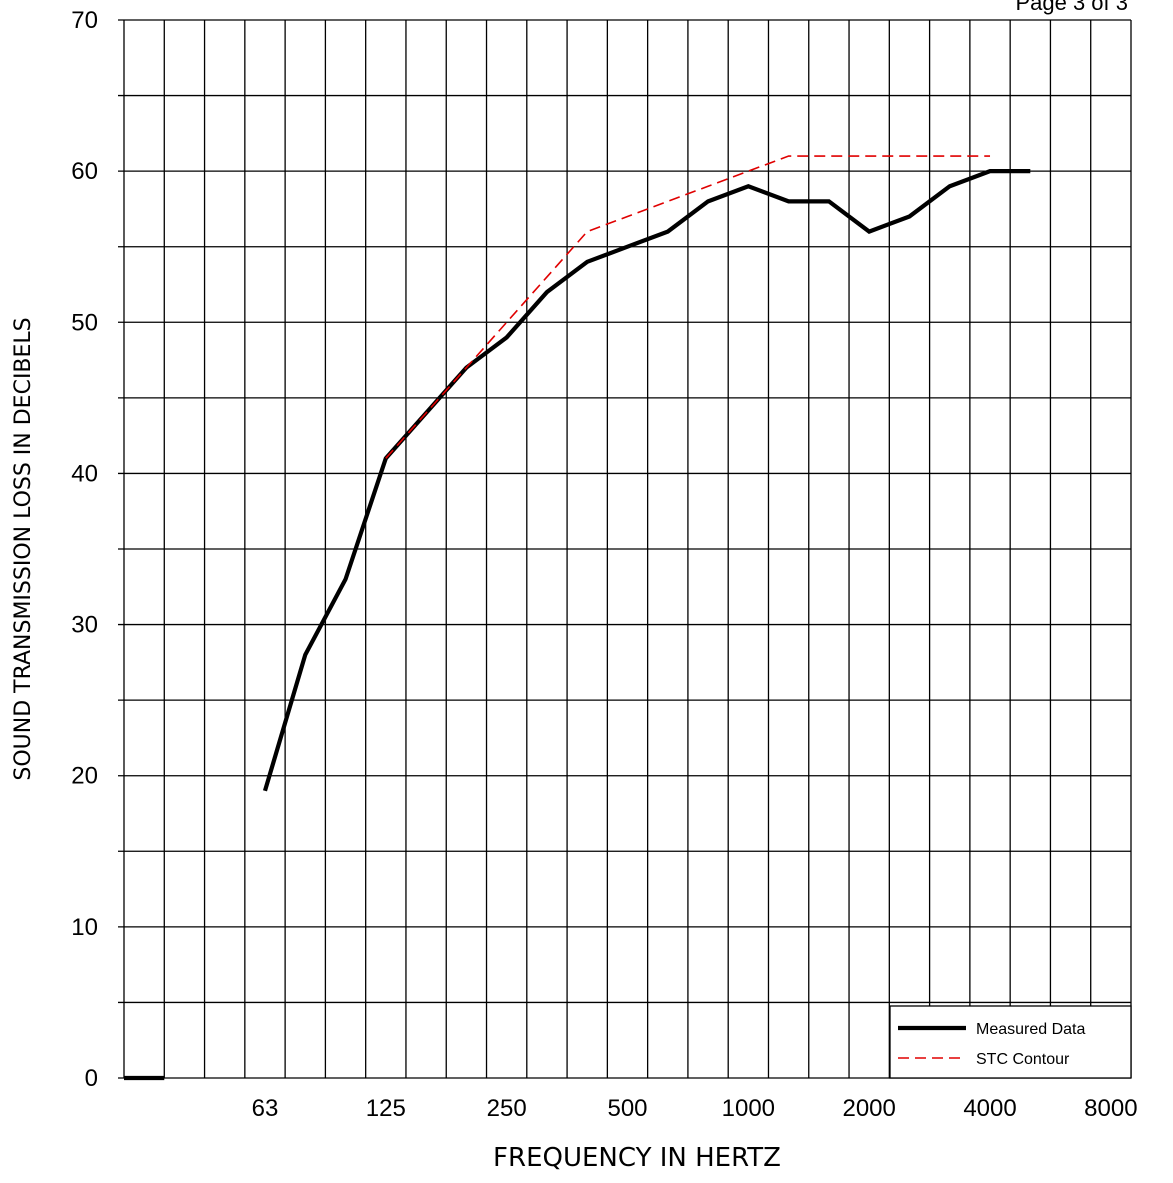  What do you see at coordinates (23, 548) in the screenshot?
I see `y-axis-label: SOUND TRANSMISSION LOSS IN DECIBELS` at bounding box center [23, 548].